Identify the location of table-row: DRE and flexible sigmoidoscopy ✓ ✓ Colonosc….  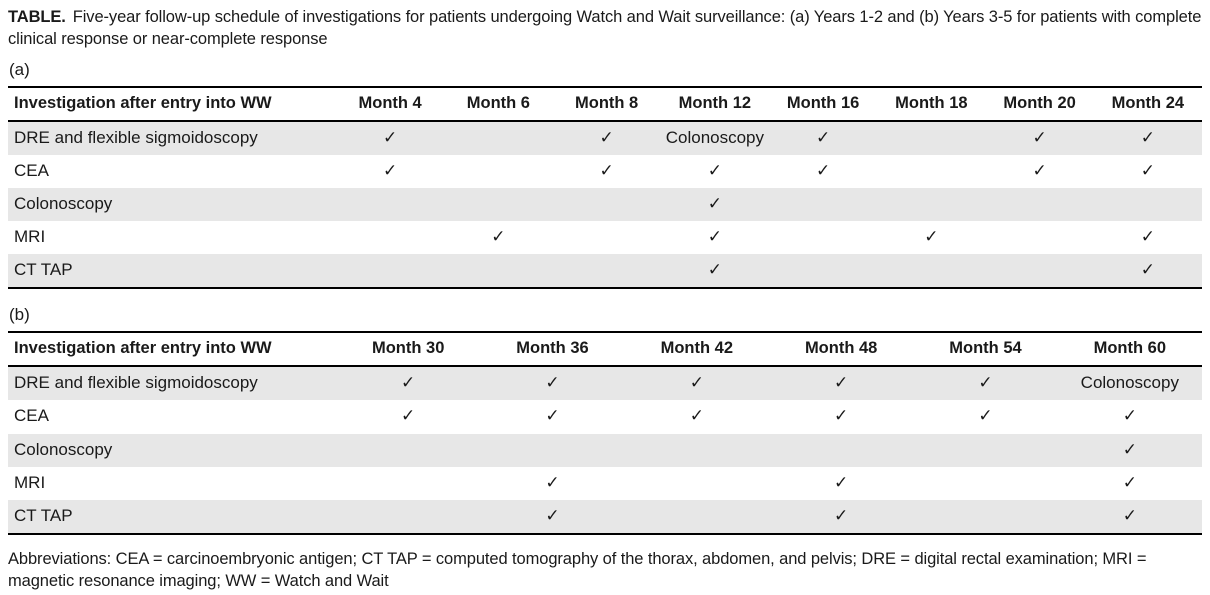
(605, 137).